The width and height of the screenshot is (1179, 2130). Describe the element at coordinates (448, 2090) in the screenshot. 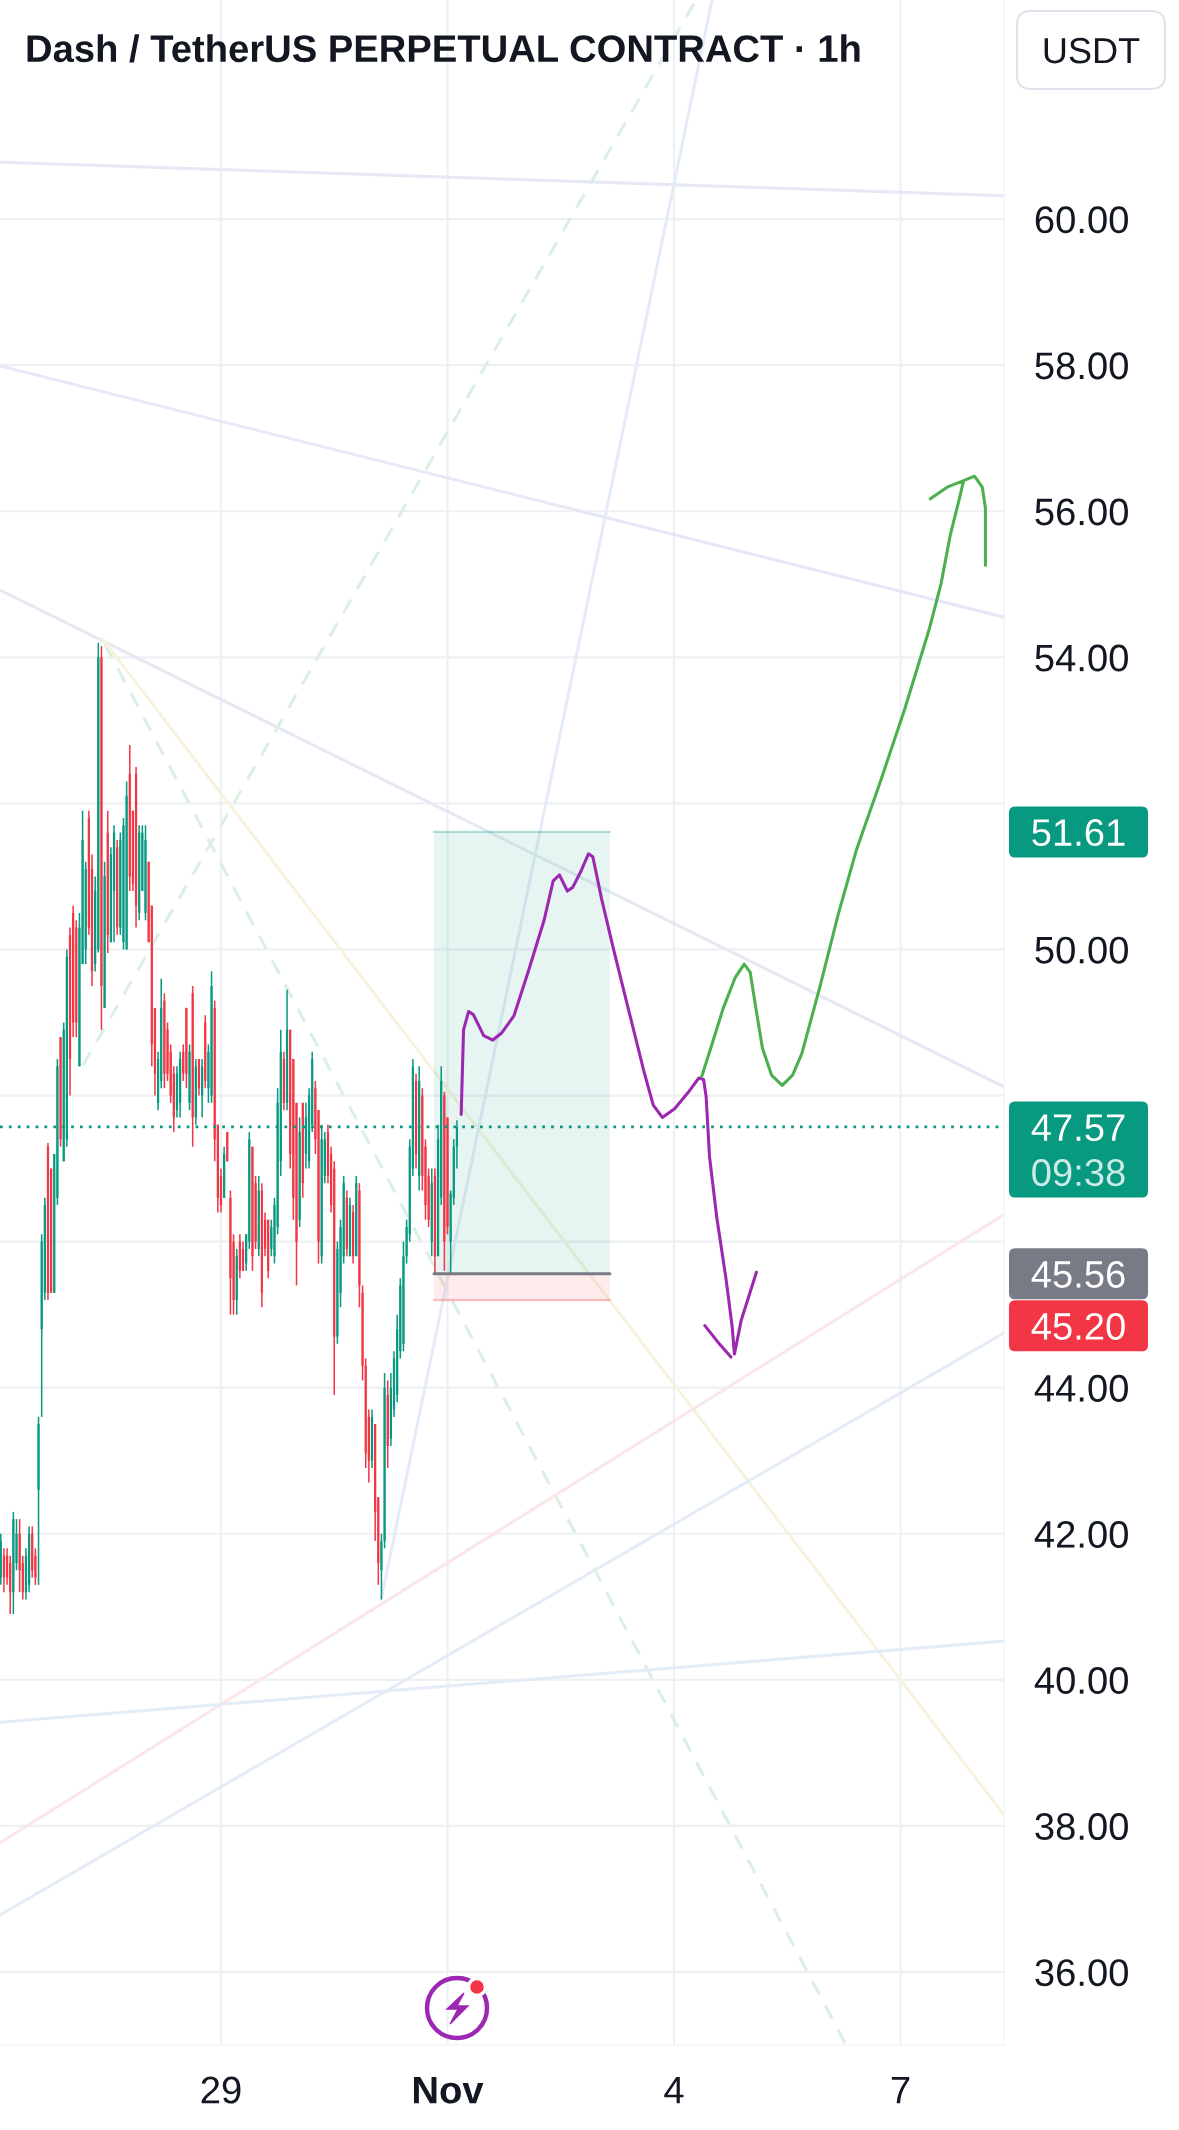

I see `x-tick-label: Nov` at that location.